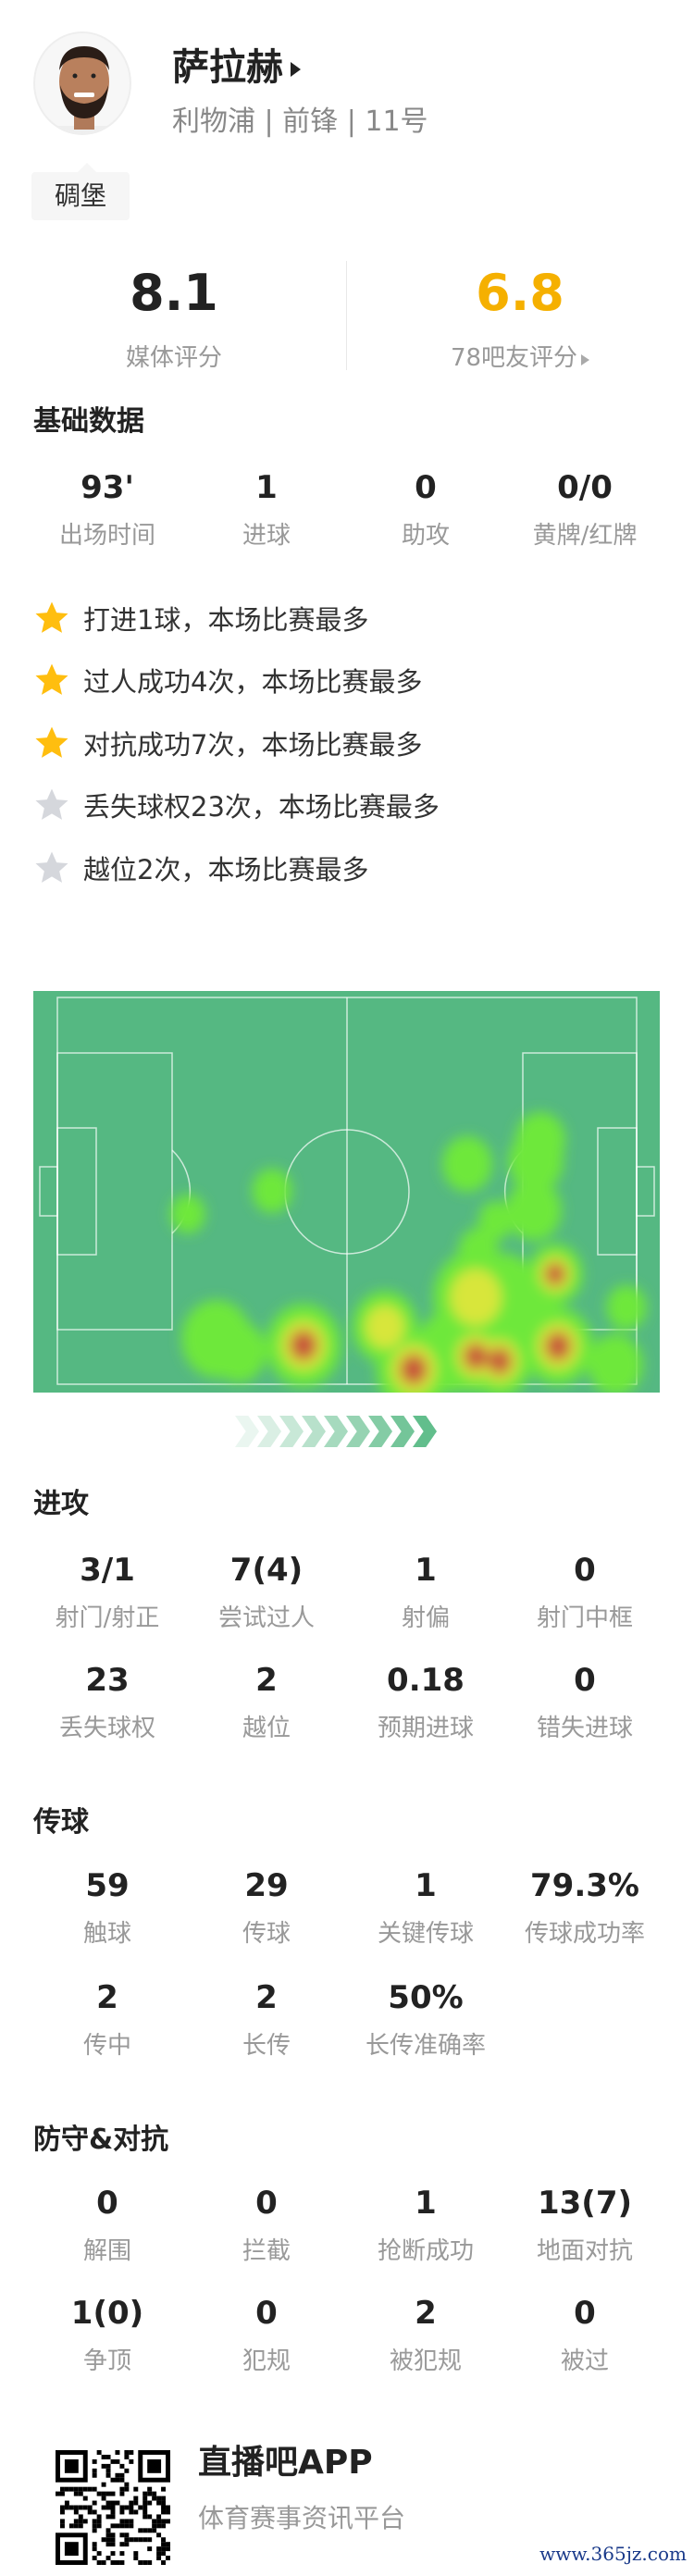 This screenshot has height=2576, width=694. What do you see at coordinates (106, 2361) in the screenshot?
I see `stat-label: 争顶` at bounding box center [106, 2361].